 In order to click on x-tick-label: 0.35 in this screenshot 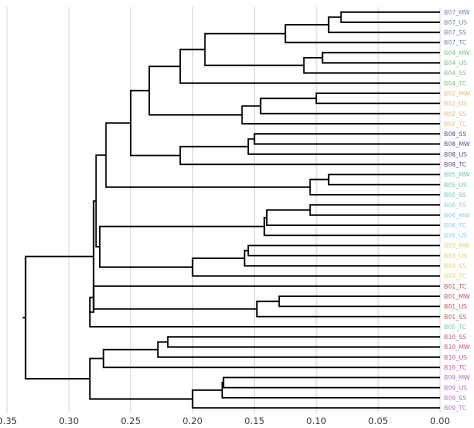, I will do `click(8, 422)`.